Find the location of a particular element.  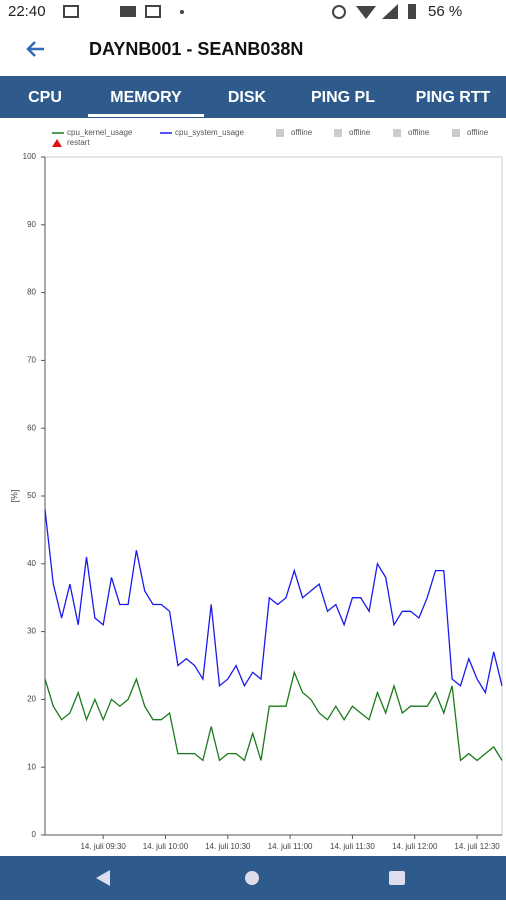

y-tick-label: 50 is located at coordinates (31, 495).